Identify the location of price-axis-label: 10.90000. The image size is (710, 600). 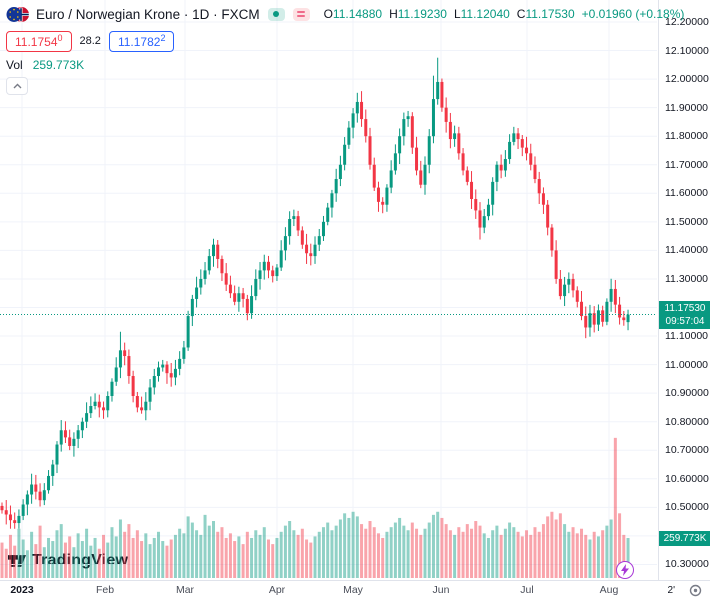
(687, 393).